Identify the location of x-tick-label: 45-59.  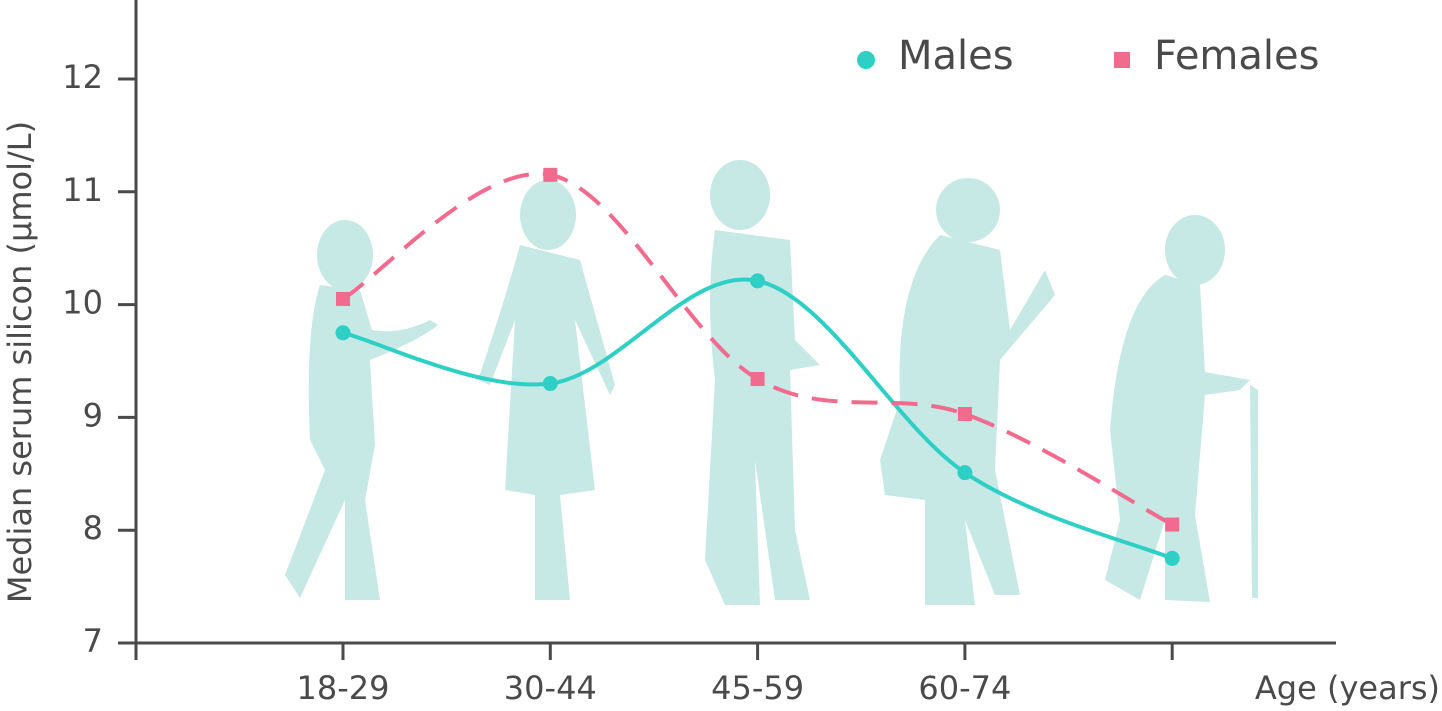
(757, 688).